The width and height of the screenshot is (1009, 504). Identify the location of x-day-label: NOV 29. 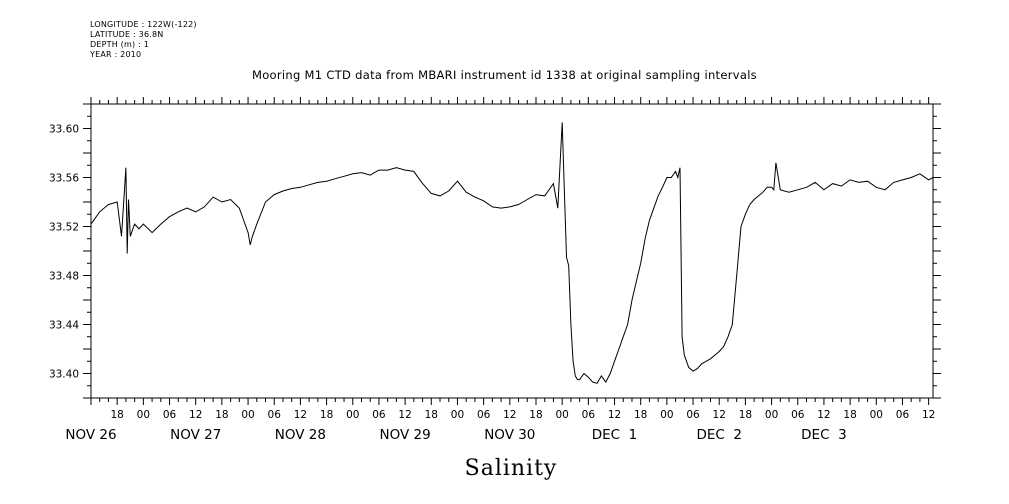
(405, 435).